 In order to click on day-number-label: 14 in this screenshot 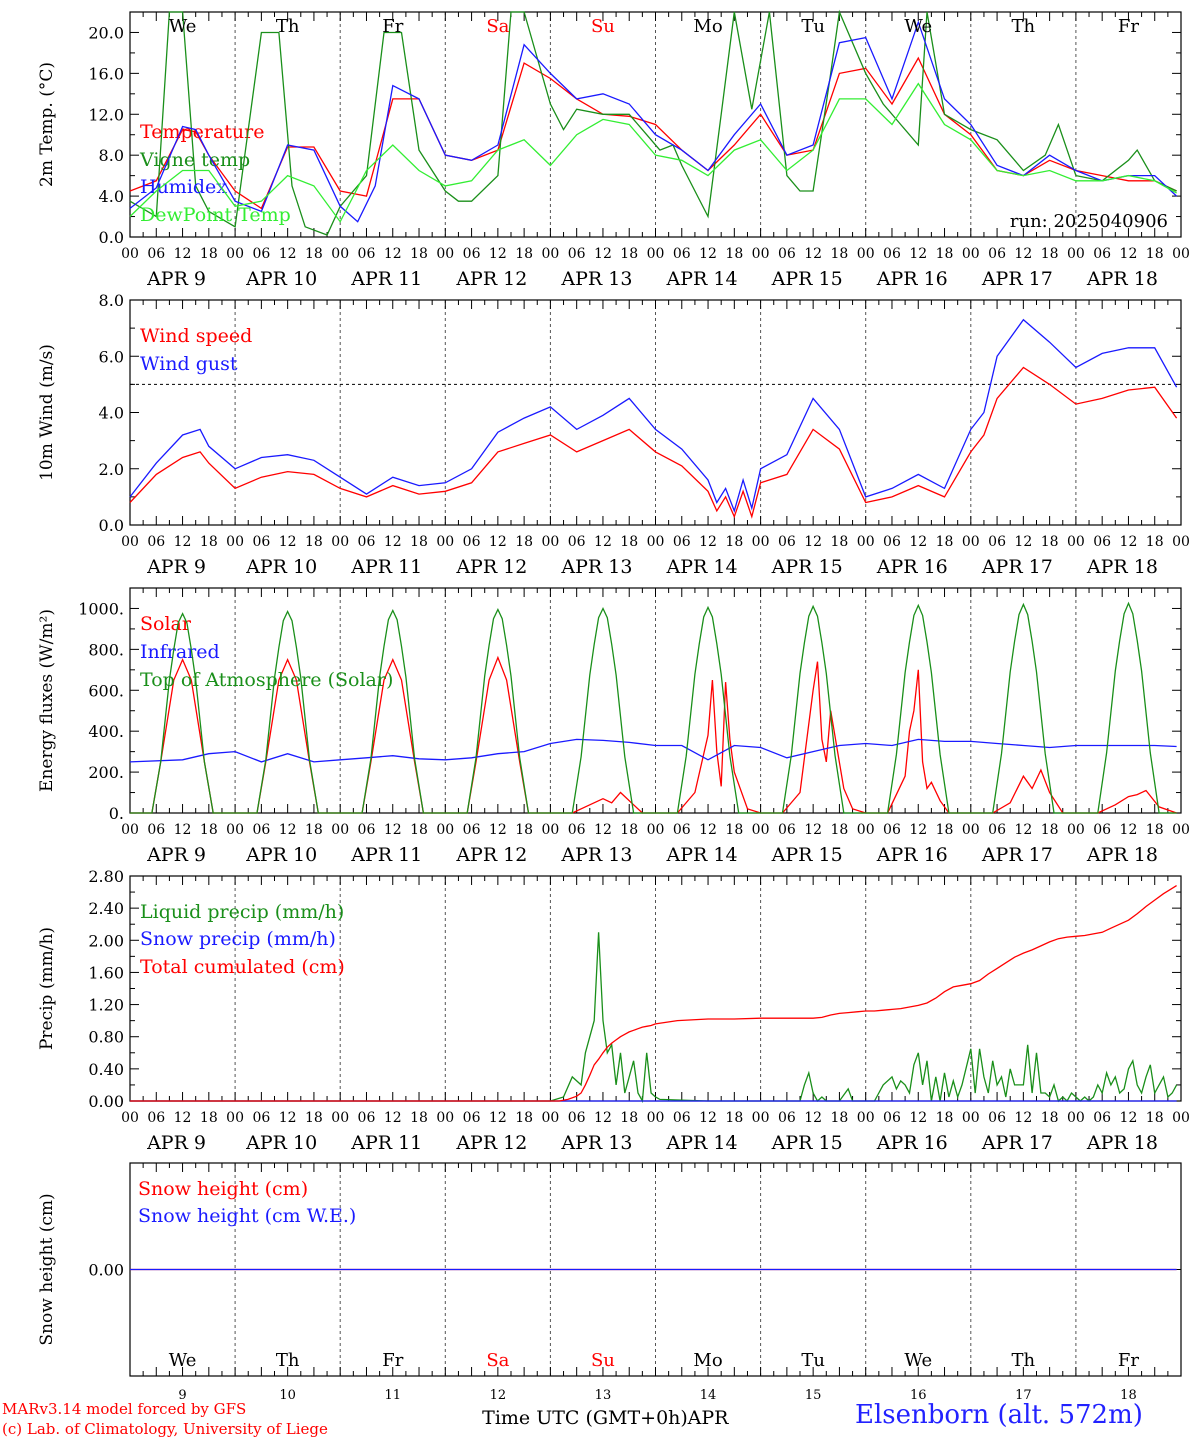, I will do `click(708, 1395)`.